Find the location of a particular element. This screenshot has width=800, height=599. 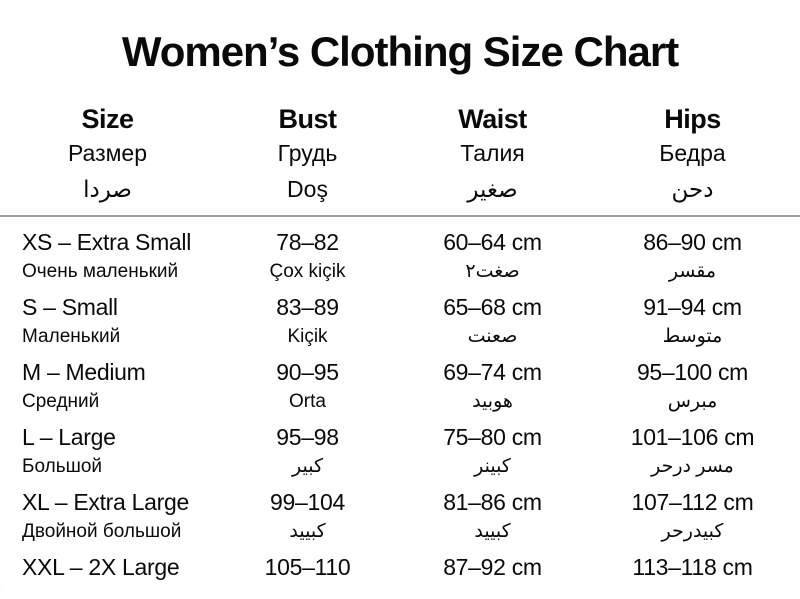

waist-translation: كبييد is located at coordinates (492, 531).